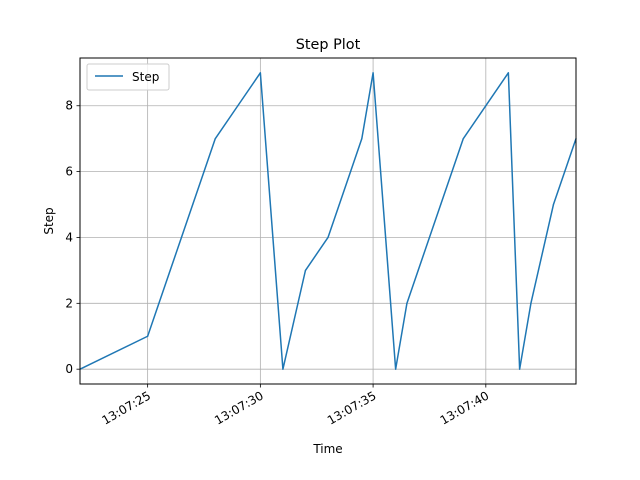  I want to click on y-tick-label: 8, so click(69, 106).